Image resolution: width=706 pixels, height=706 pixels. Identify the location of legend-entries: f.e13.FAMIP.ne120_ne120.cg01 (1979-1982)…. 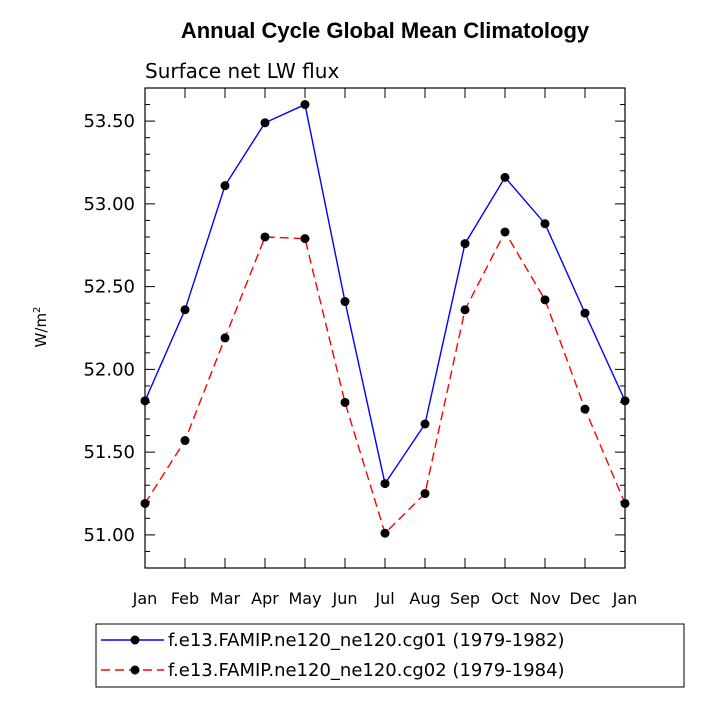
(333, 655).